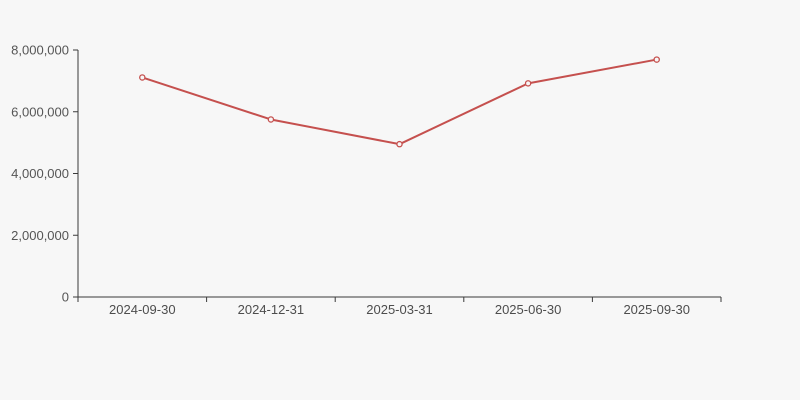 The height and width of the screenshot is (400, 800). I want to click on y-tick-label: 8,000,000, so click(40, 50).